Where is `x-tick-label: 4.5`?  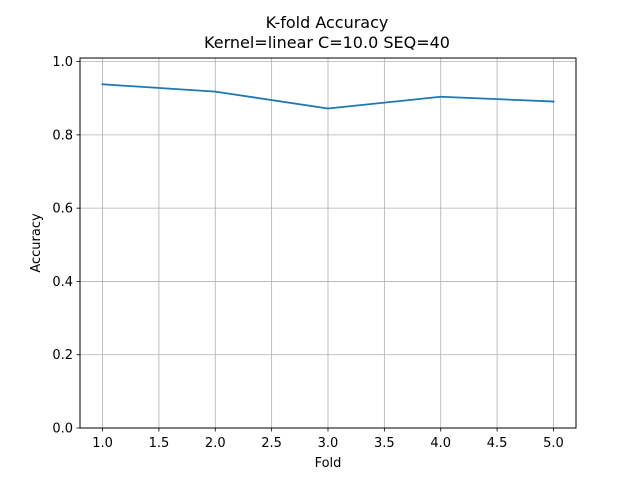 x-tick-label: 4.5 is located at coordinates (497, 443).